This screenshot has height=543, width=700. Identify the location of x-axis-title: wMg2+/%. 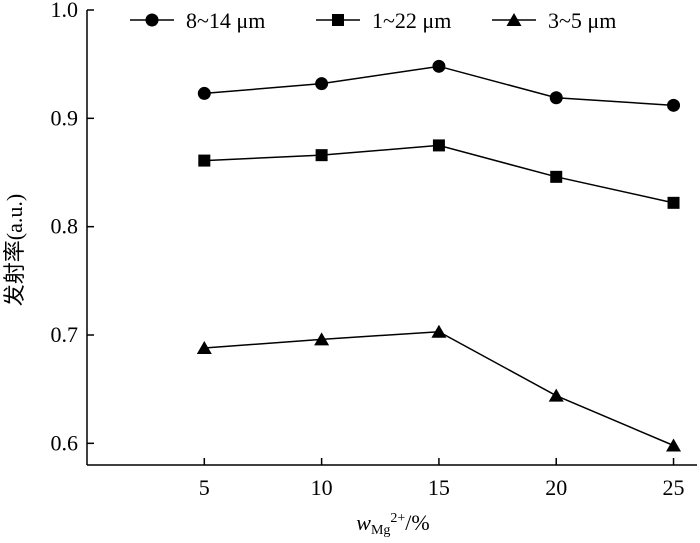
(393, 524).